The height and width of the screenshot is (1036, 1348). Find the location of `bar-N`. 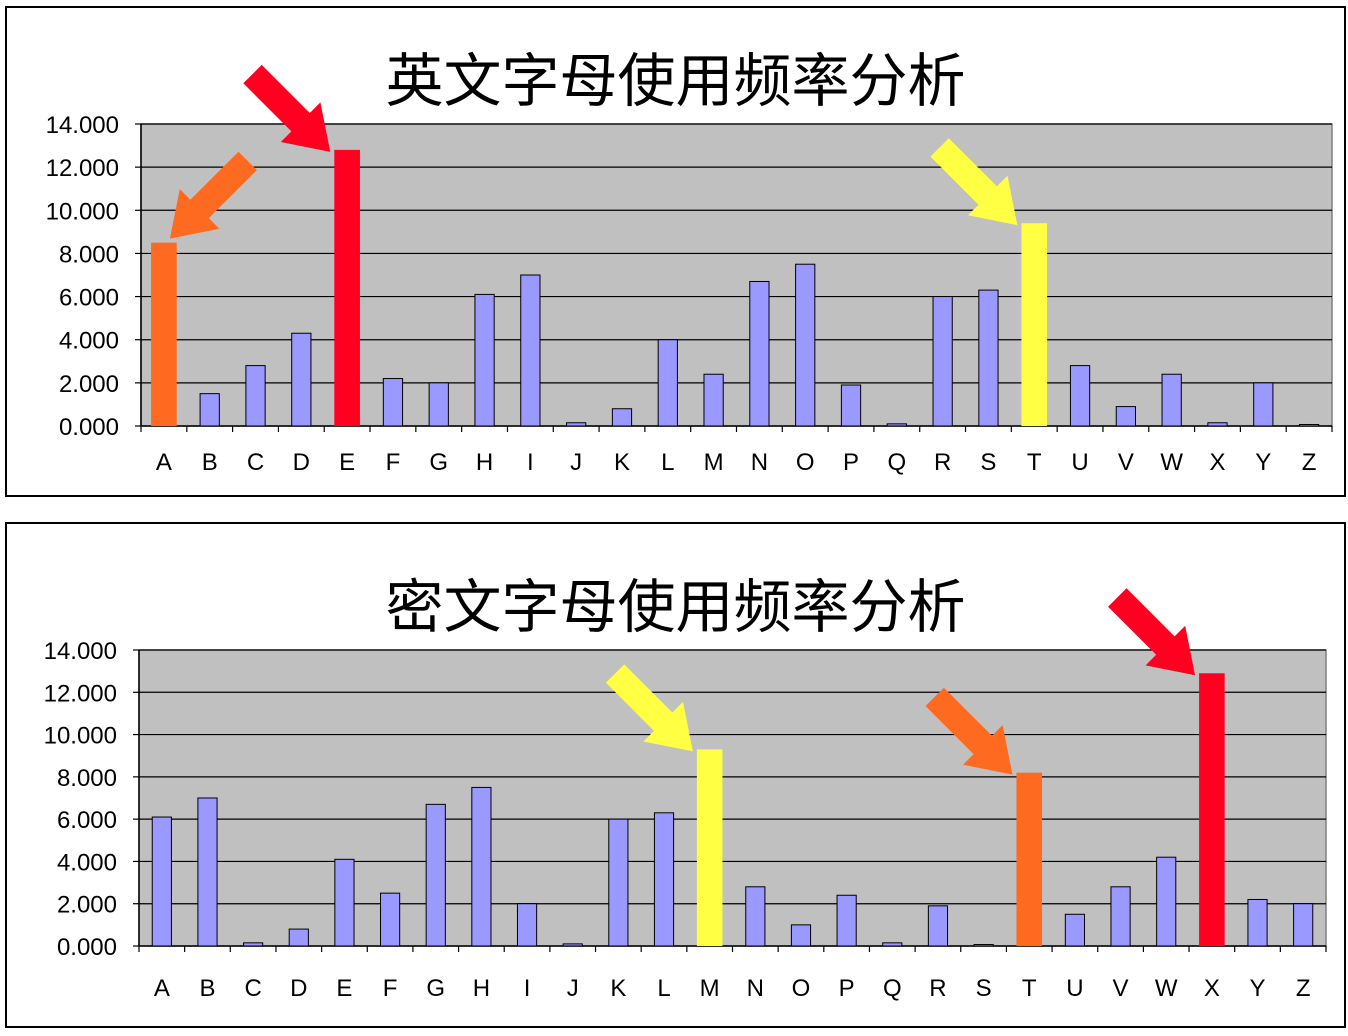

bar-N is located at coordinates (755, 916).